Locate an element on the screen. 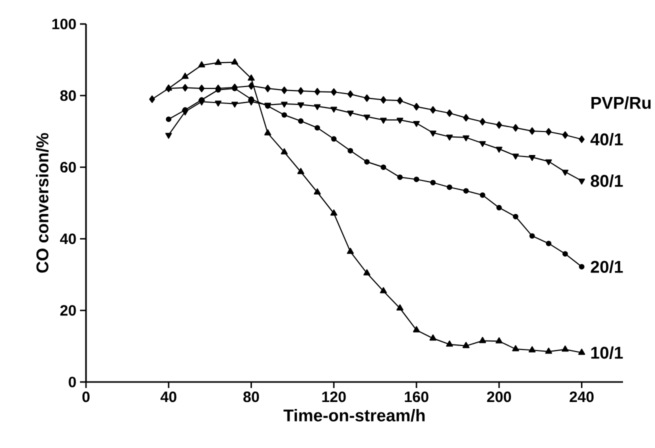 The width and height of the screenshot is (655, 448). y-tick-label: 100 is located at coordinates (64, 24).